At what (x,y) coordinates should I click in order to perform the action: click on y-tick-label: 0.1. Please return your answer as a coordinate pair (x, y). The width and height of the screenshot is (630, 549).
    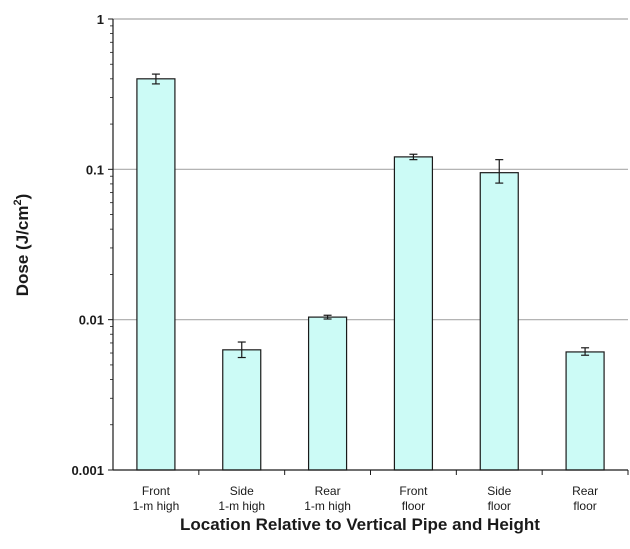
    Looking at the image, I should click on (95, 169).